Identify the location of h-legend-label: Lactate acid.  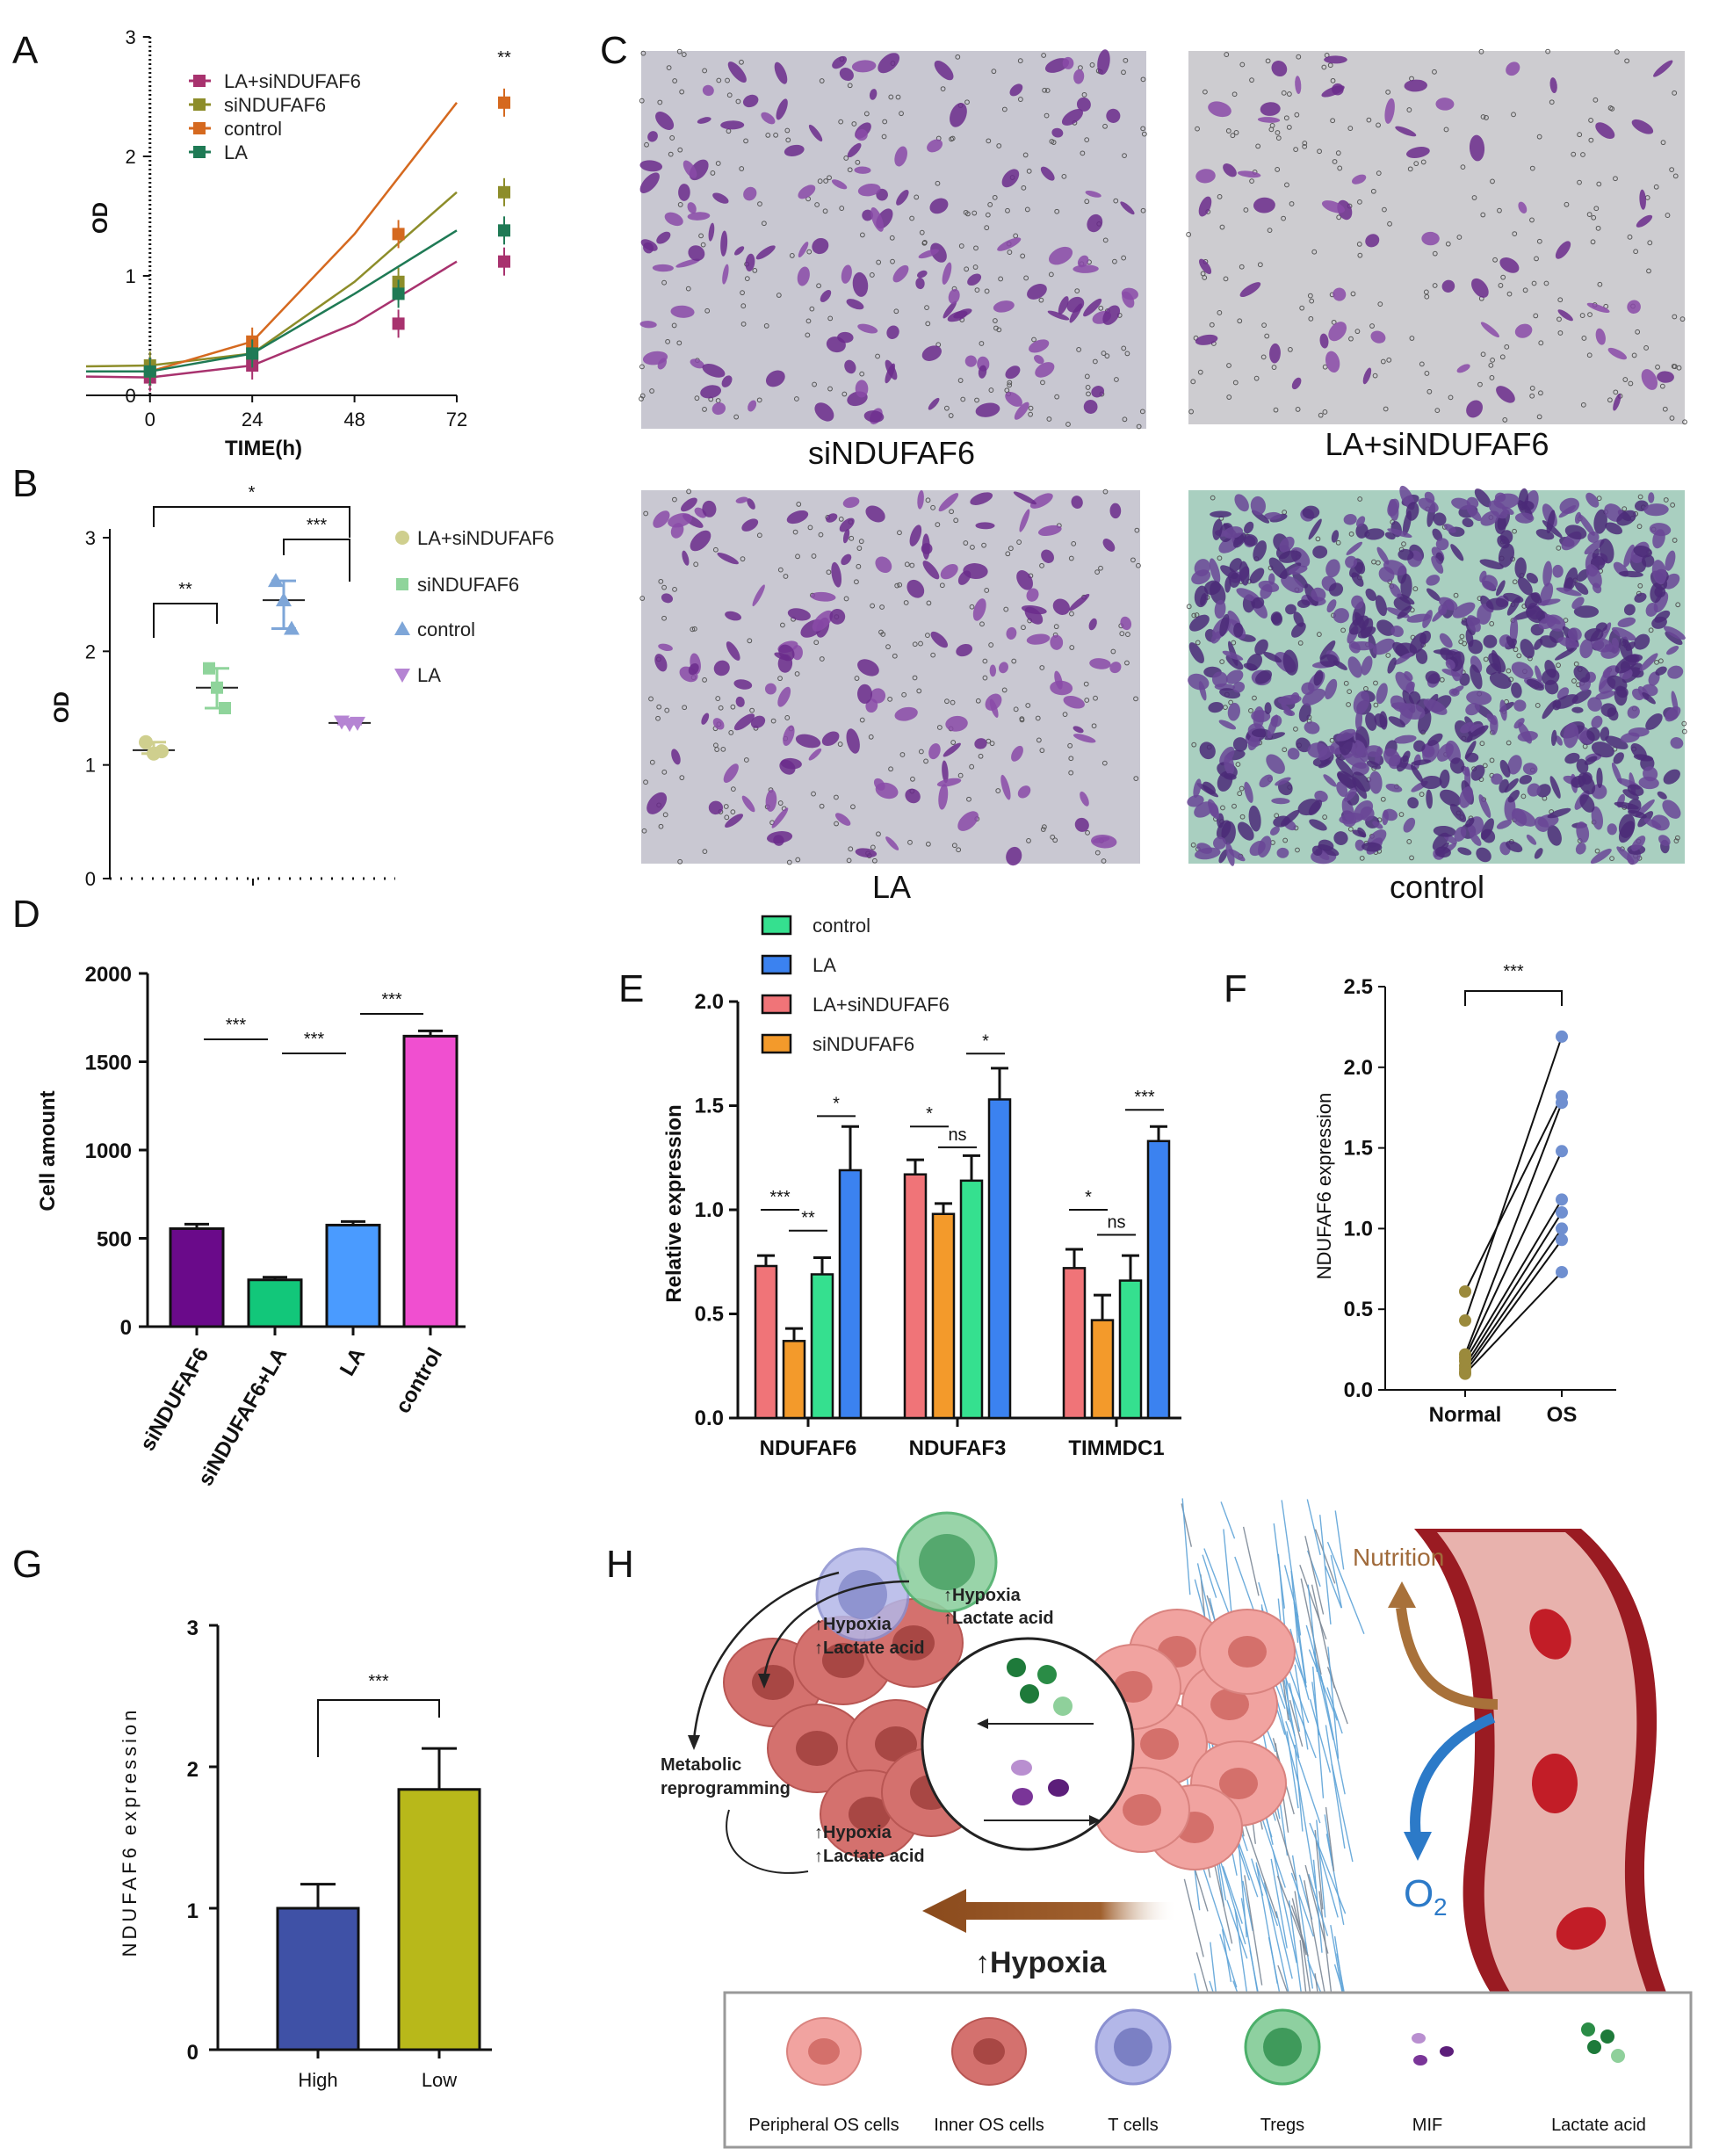
(1598, 2126).